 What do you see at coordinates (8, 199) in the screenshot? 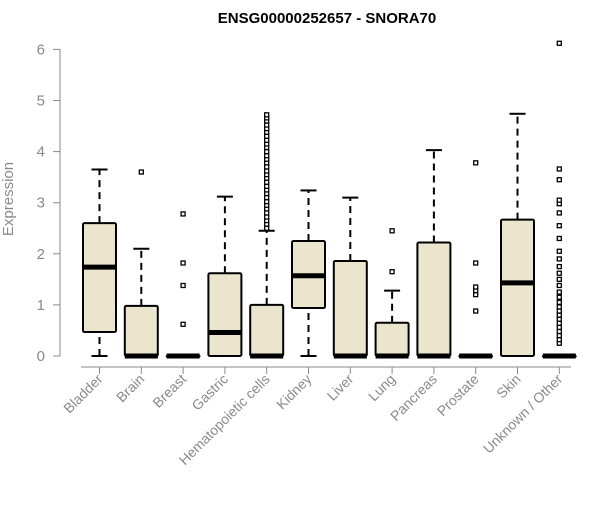
I see `y-axis-title: Expression` at bounding box center [8, 199].